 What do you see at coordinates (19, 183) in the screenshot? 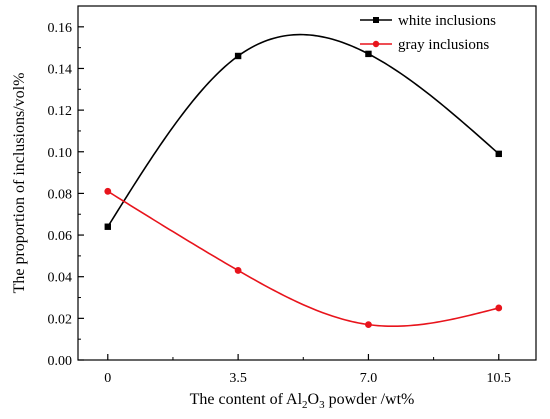
I see `y-axis-label: The proportion of inclusions/vol%` at bounding box center [19, 183].